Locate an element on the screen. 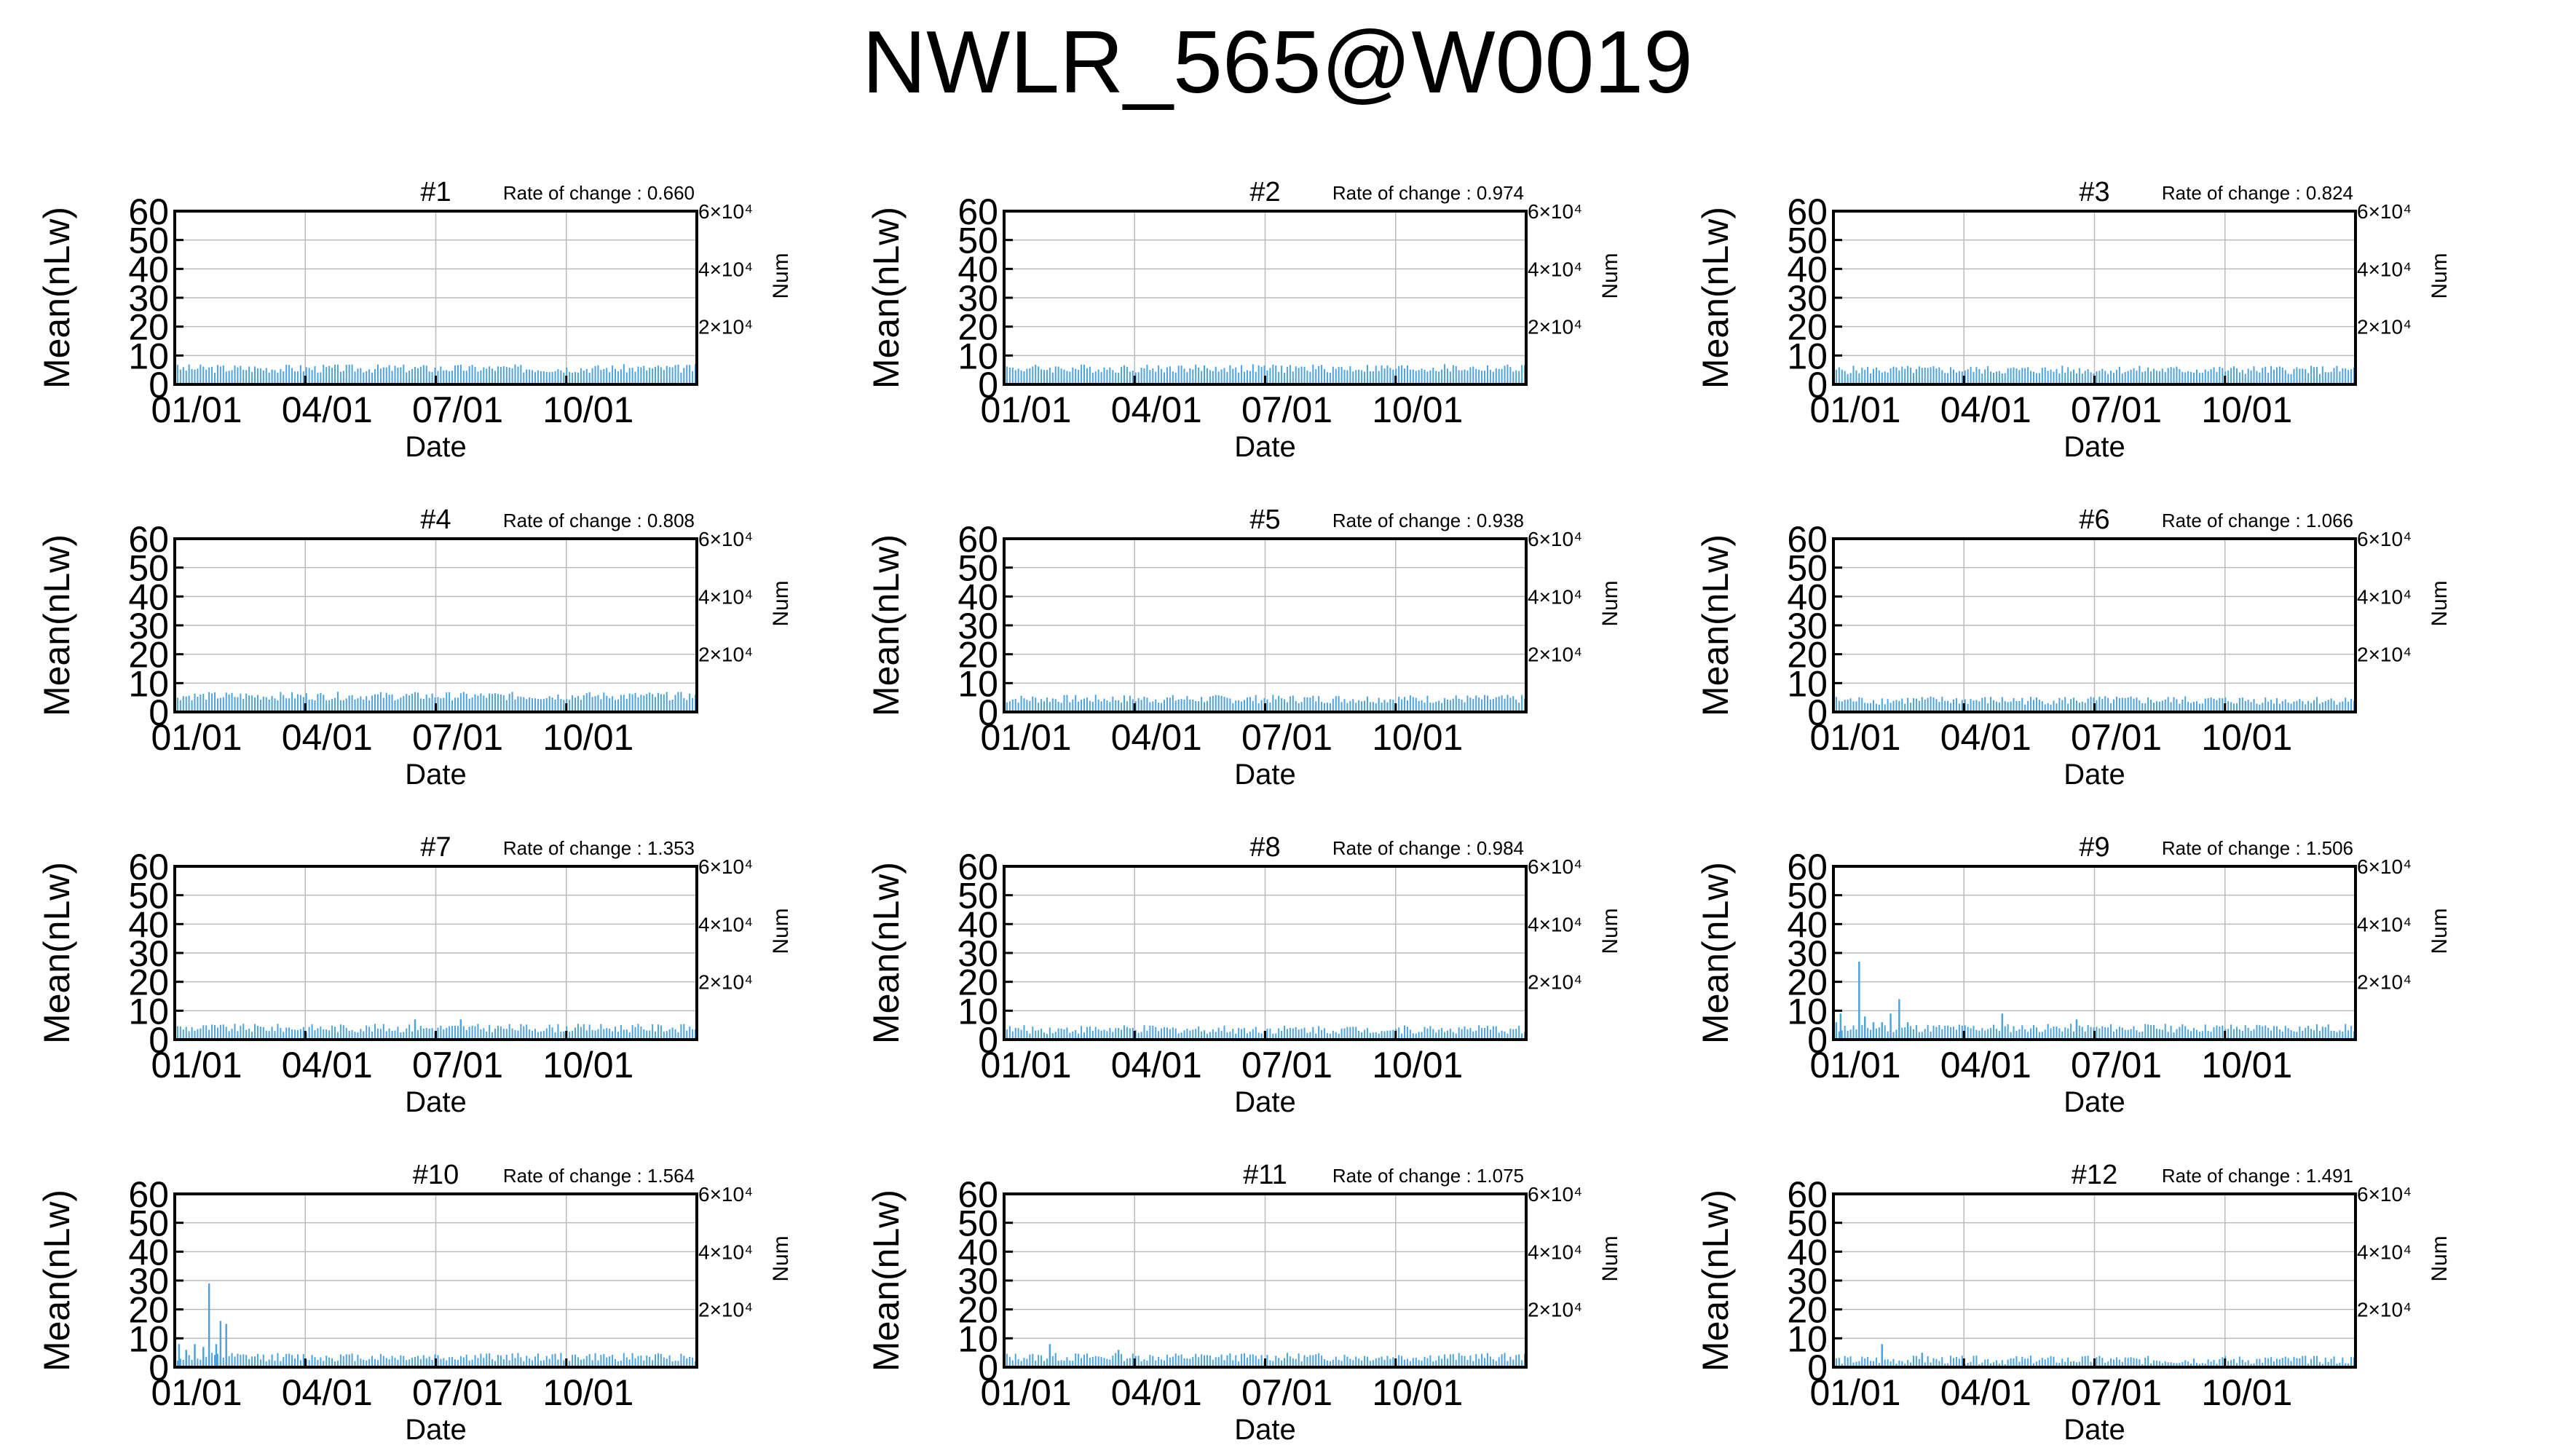 The image size is (2555, 1456). subplot-title: #11 is located at coordinates (1265, 1175).